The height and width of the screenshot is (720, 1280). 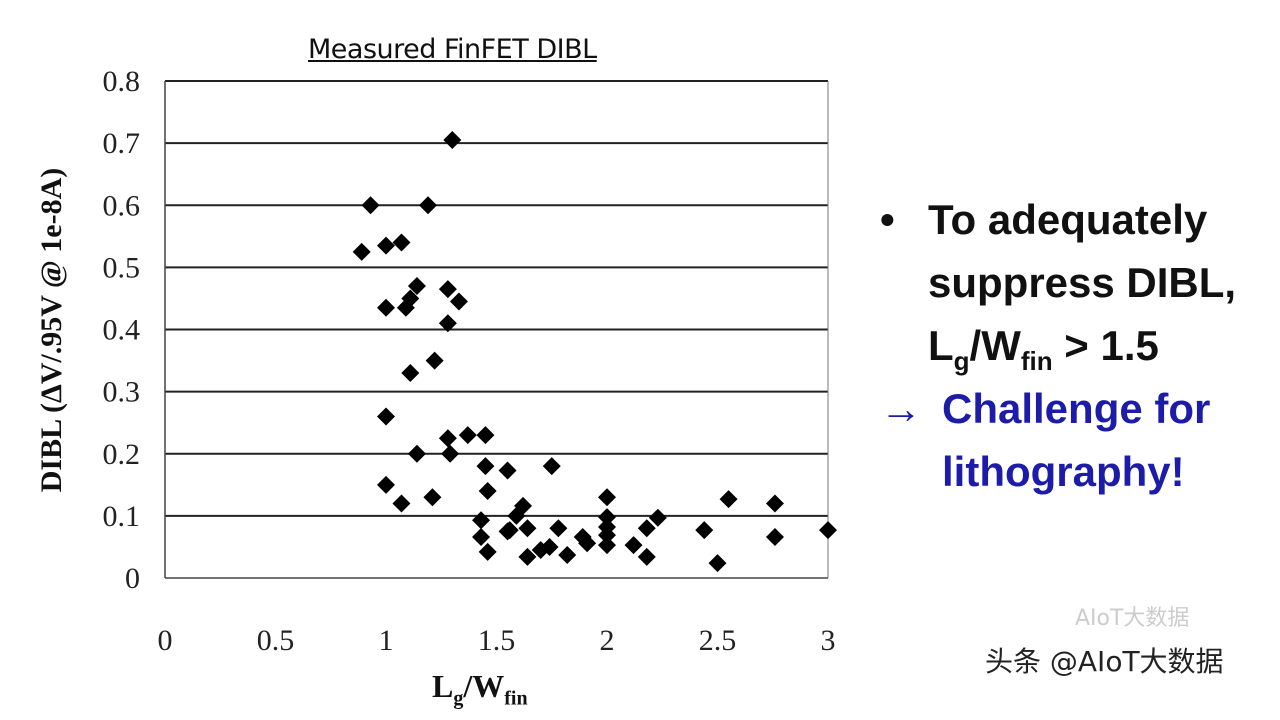 What do you see at coordinates (1063, 471) in the screenshot?
I see `conclusion-line: lithography!` at bounding box center [1063, 471].